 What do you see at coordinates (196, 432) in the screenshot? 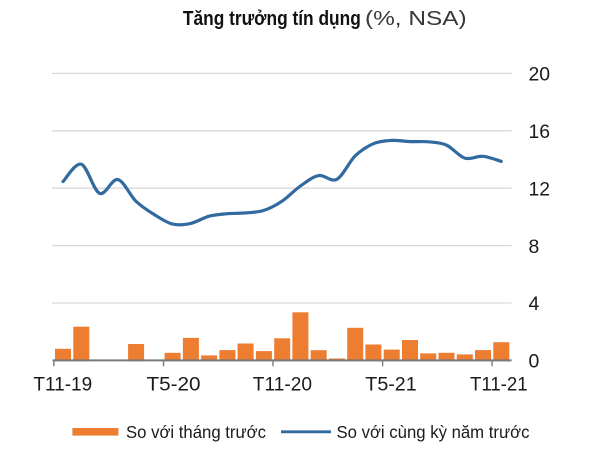
I see `svg-text: So với tháng trước` at bounding box center [196, 432].